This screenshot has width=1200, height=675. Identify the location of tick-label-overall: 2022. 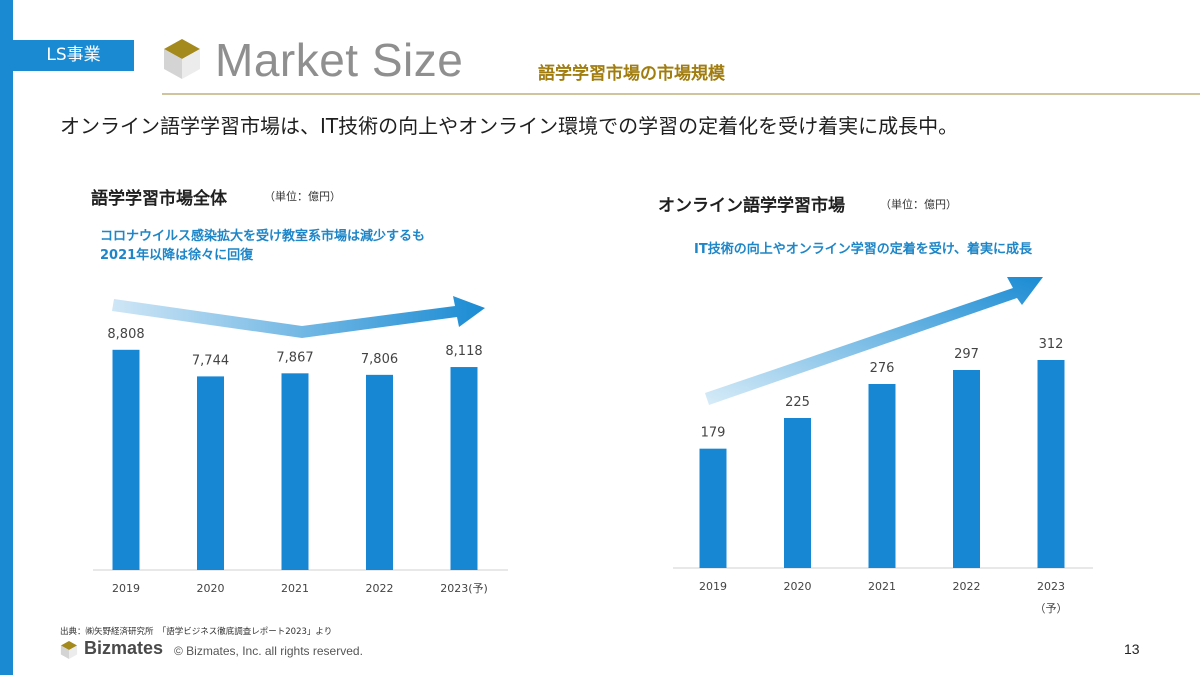
(380, 588).